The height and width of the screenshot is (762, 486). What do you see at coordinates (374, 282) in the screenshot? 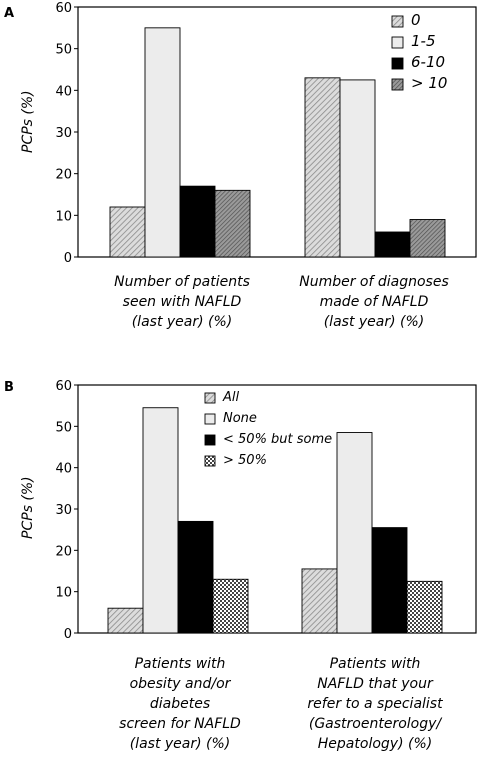
I see `category-label-line: Number of diagnoses` at bounding box center [374, 282].